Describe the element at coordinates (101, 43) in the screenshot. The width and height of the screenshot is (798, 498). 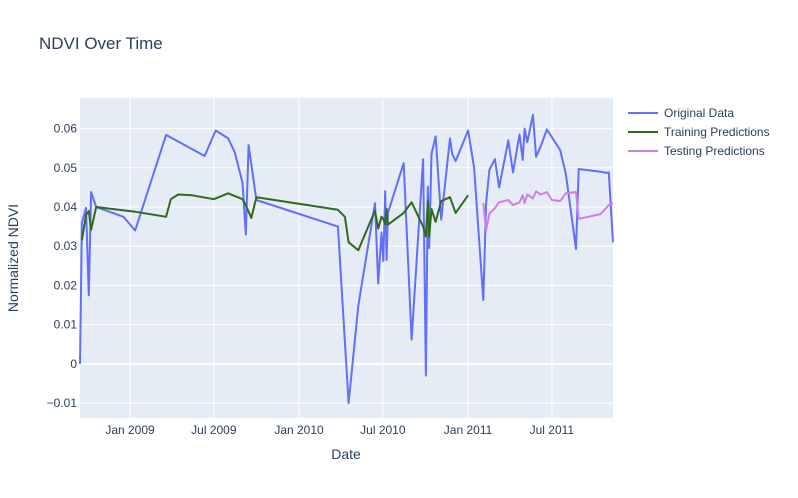
I see `chart-title: NDVI Over Time` at that location.